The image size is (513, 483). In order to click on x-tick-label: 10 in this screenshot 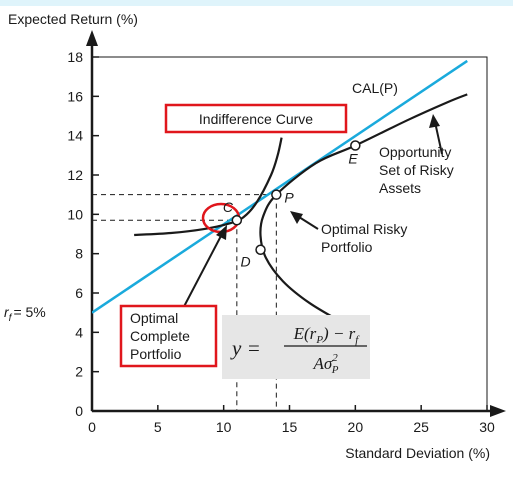, I will do `click(224, 427)`.